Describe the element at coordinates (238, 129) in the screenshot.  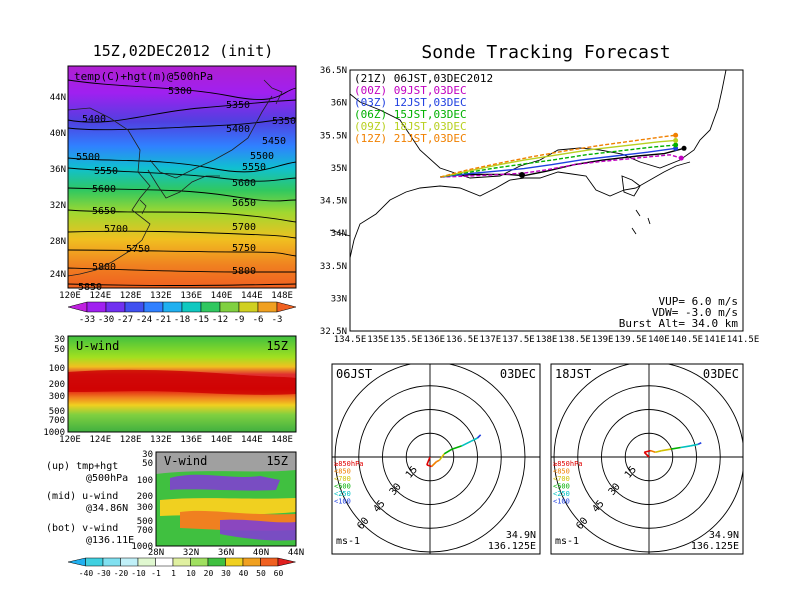
I see `contour-label: 5400` at that location.